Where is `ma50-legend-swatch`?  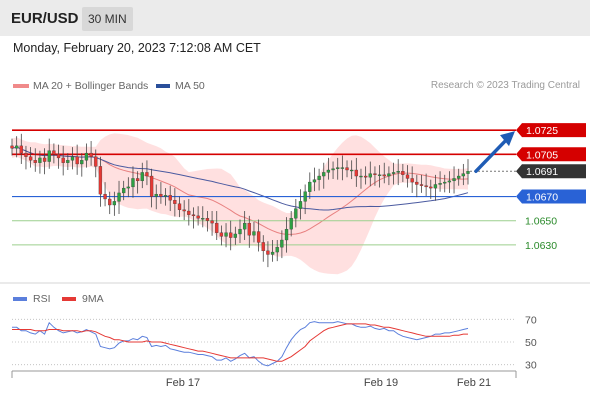
ma50-legend-swatch is located at coordinates (163, 86).